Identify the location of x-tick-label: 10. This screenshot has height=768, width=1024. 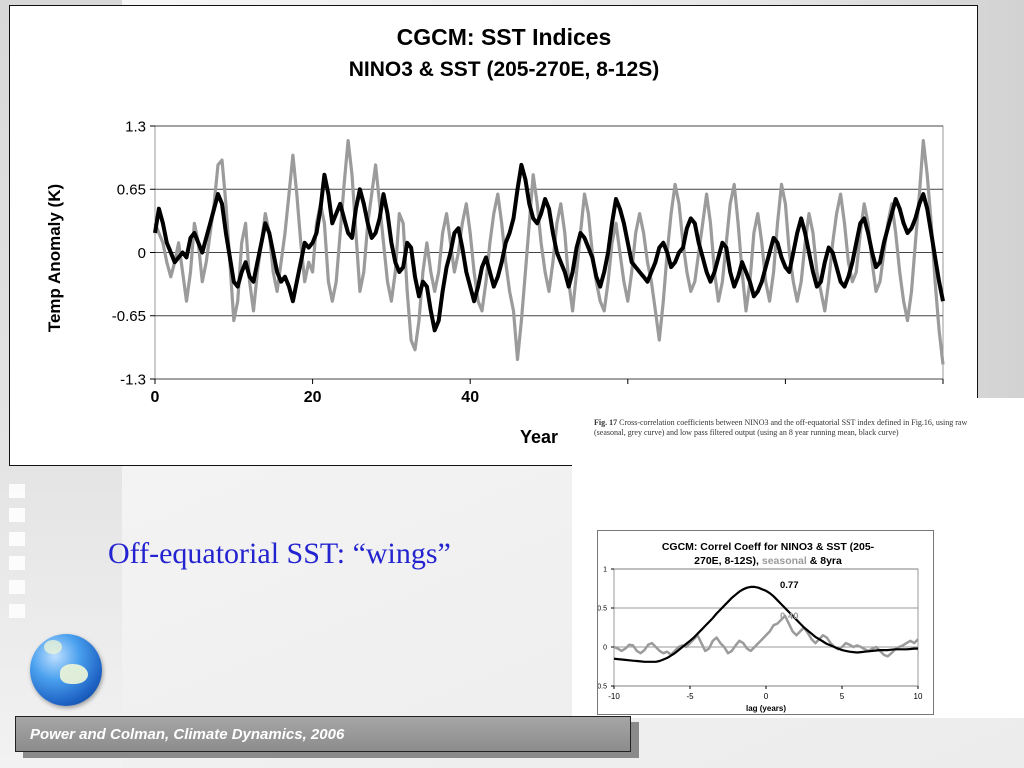
(918, 696).